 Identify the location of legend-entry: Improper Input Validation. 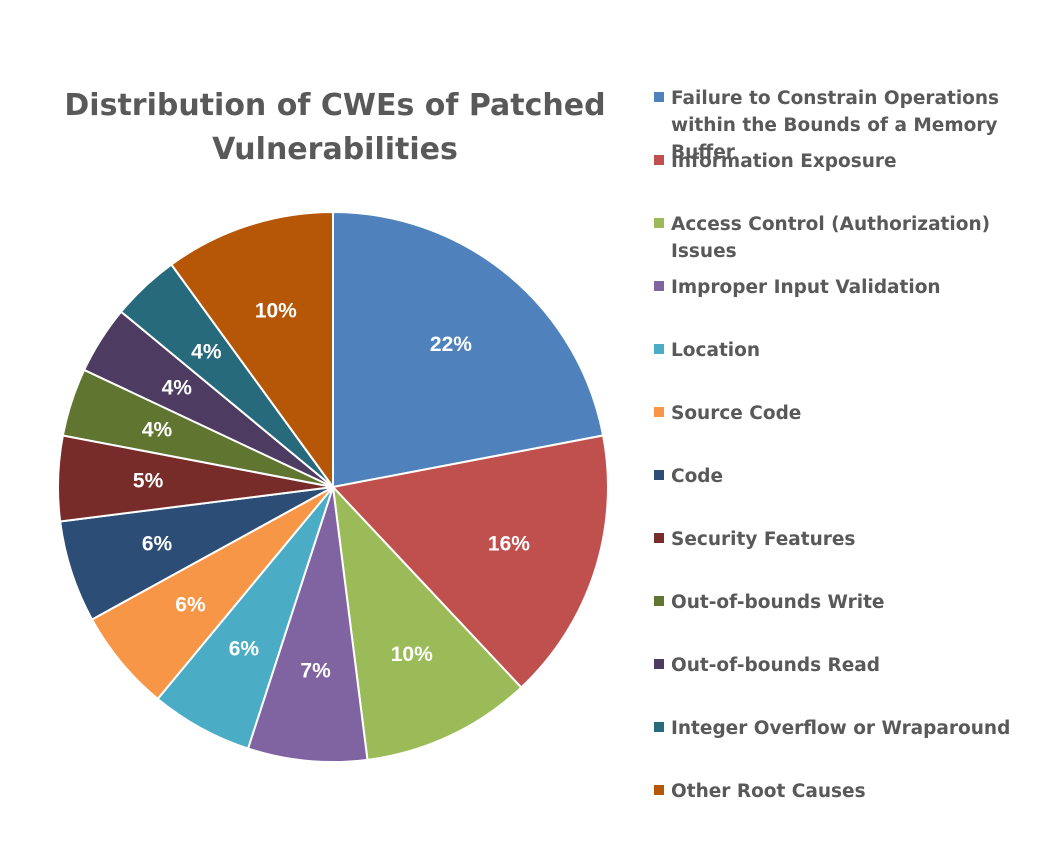
(854, 287).